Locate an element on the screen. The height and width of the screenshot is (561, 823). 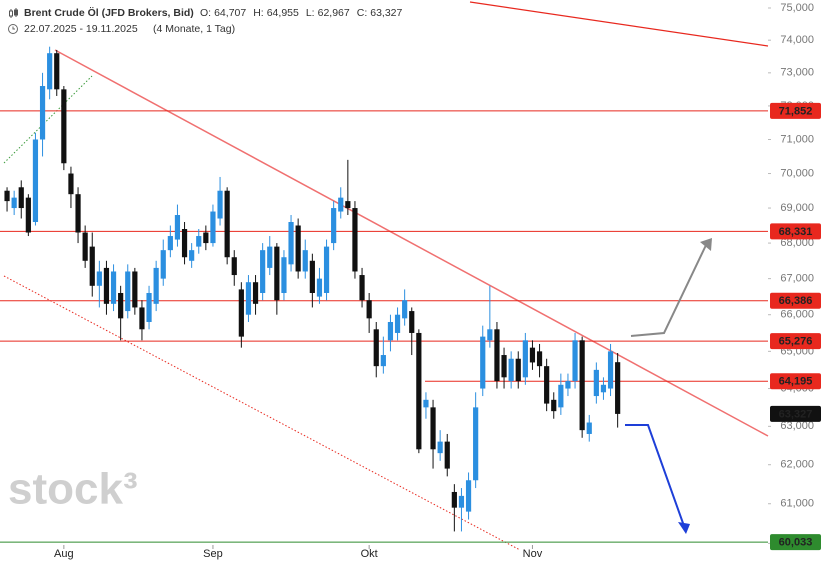
price-box-label: 66,386 is located at coordinates (796, 301).